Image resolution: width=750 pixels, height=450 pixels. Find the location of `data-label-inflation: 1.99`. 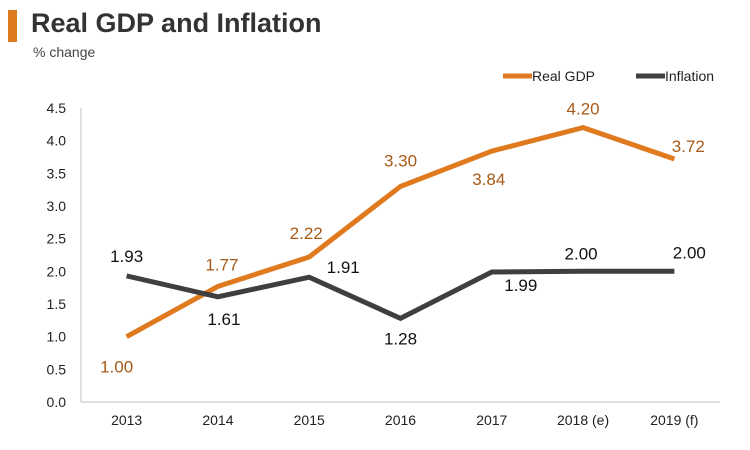

data-label-inflation: 1.99 is located at coordinates (520, 285).